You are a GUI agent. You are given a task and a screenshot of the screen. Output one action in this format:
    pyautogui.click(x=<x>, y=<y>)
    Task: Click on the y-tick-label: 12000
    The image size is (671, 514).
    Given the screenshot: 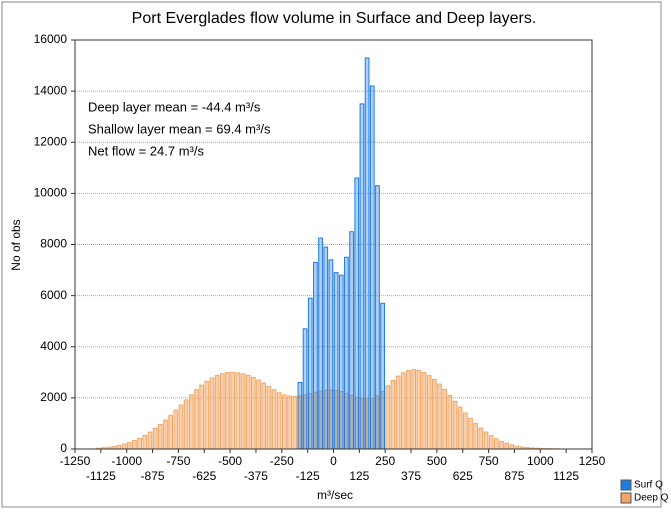 What is the action you would take?
    pyautogui.click(x=51, y=141)
    